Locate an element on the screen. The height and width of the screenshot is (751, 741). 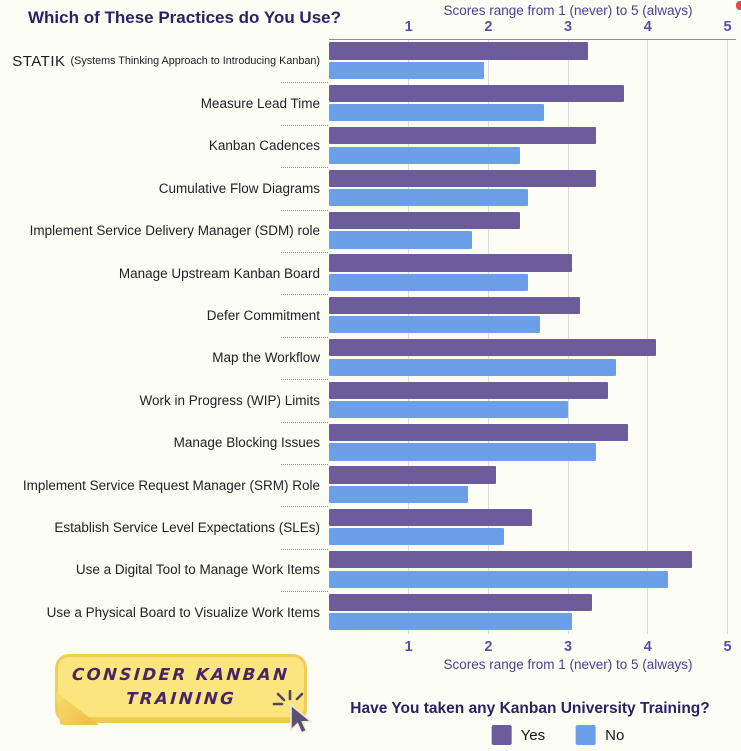
legend-swatch-yes is located at coordinates (501, 735).